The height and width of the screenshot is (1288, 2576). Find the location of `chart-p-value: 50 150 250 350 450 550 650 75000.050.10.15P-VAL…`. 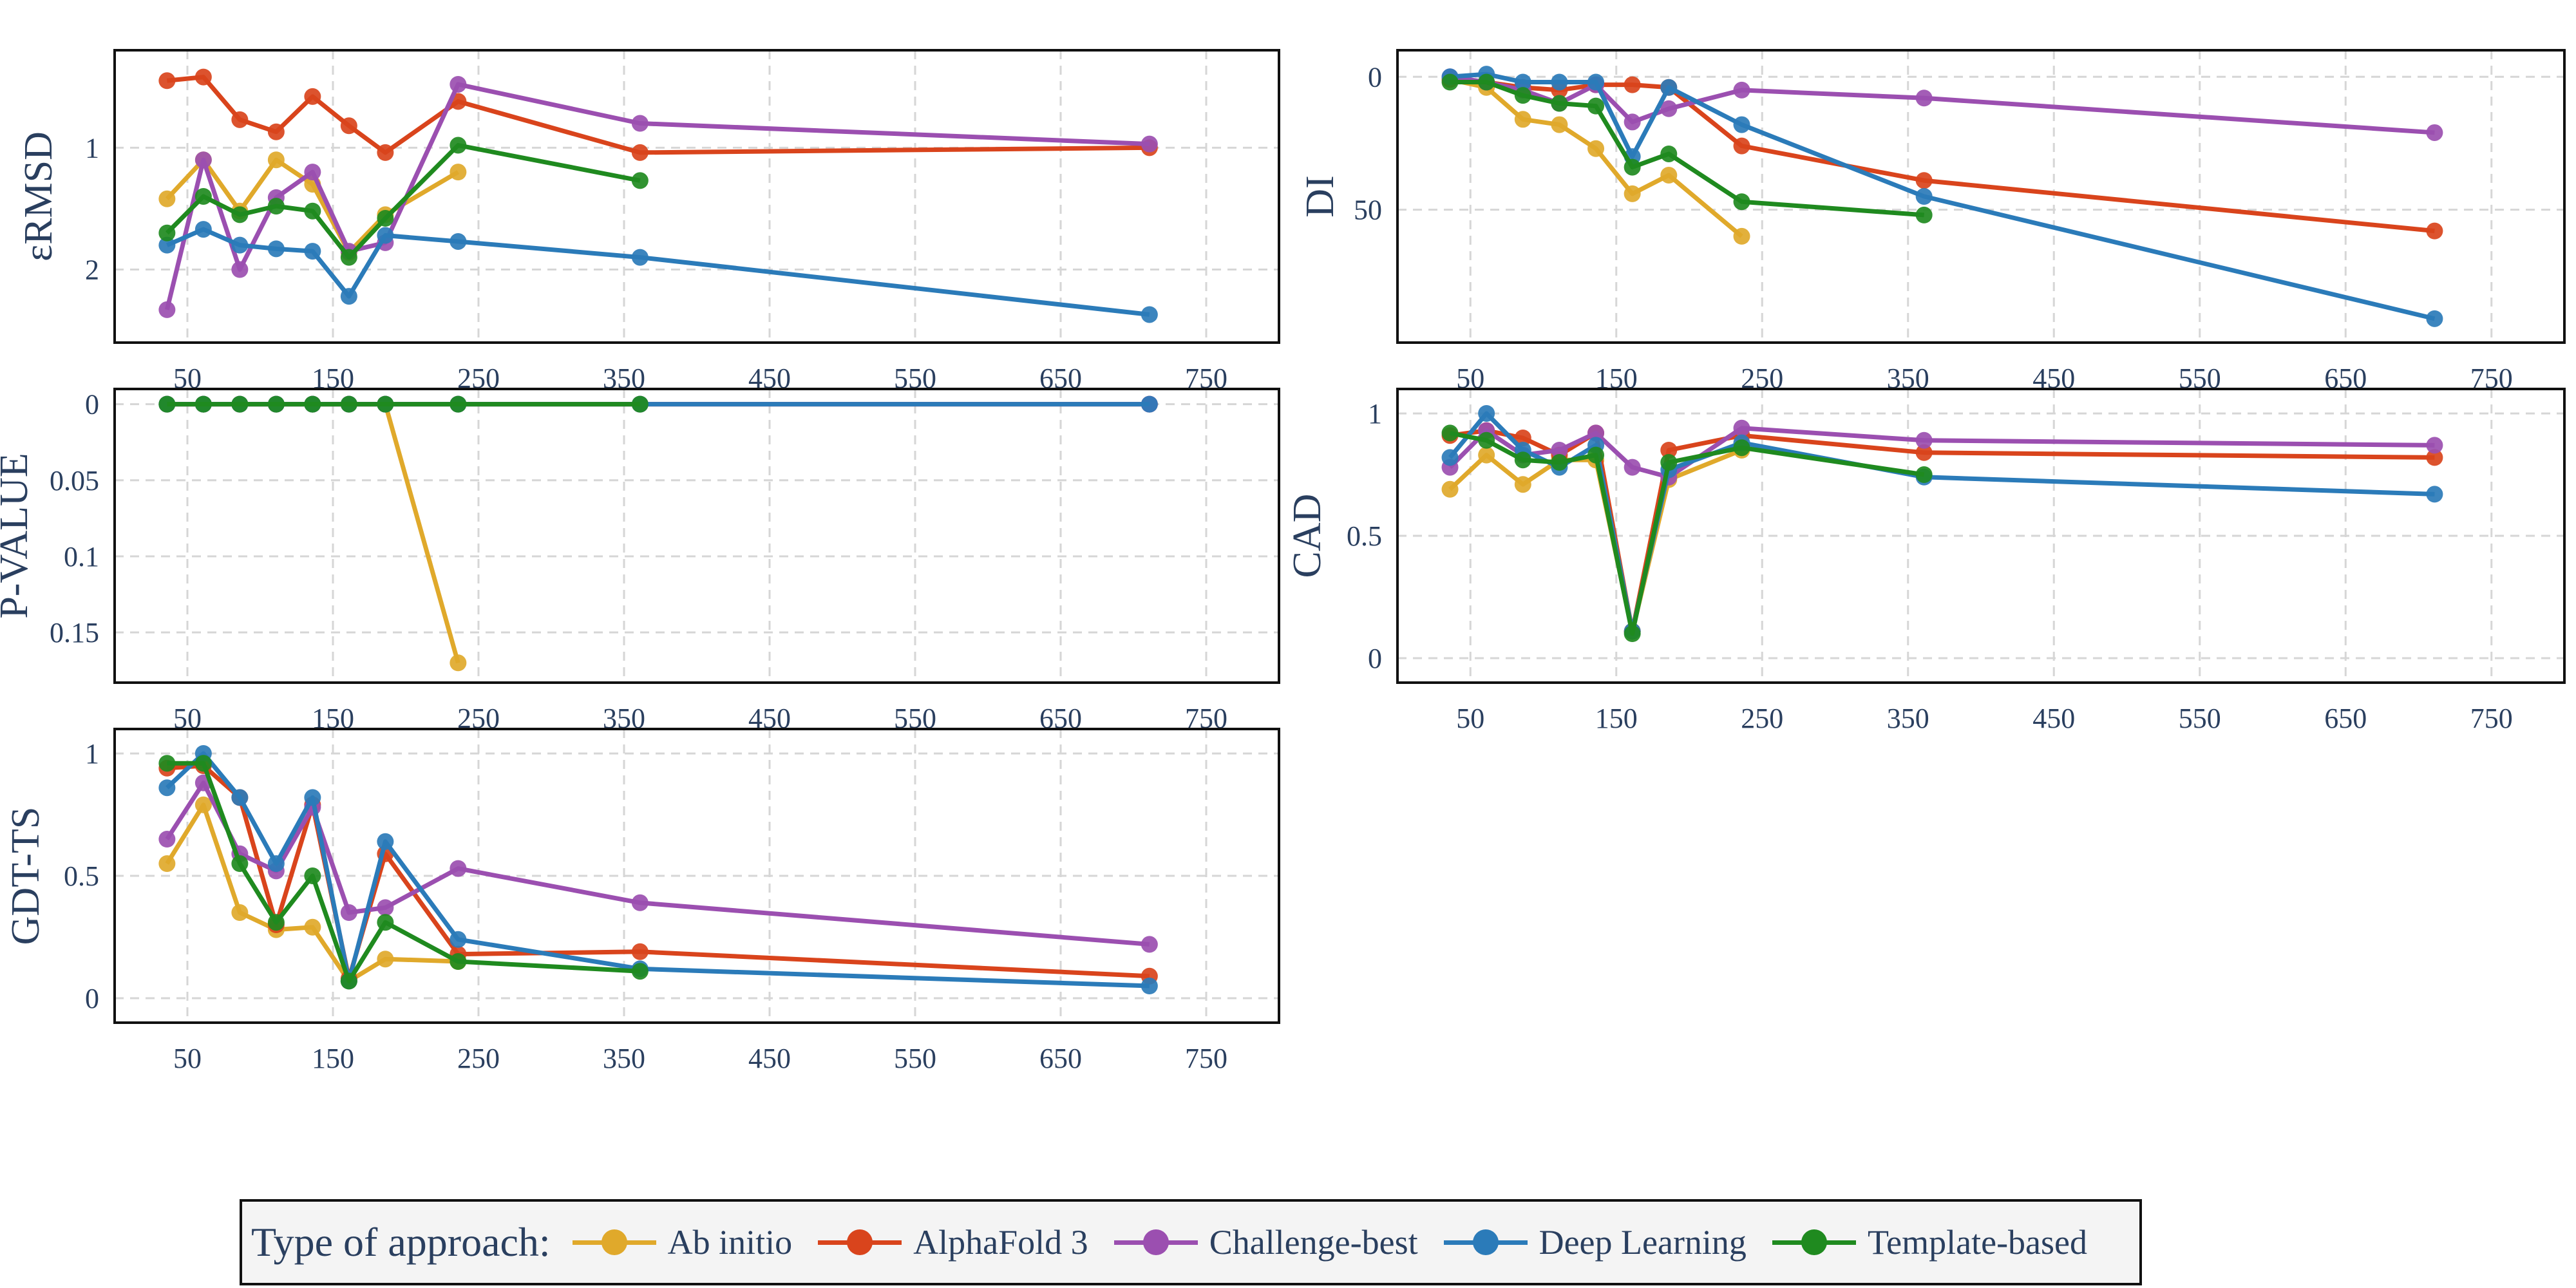

chart-p-value: 50 150 250 350 450 550 650 75000.050.10.15P-VAL… is located at coordinates (640, 561).